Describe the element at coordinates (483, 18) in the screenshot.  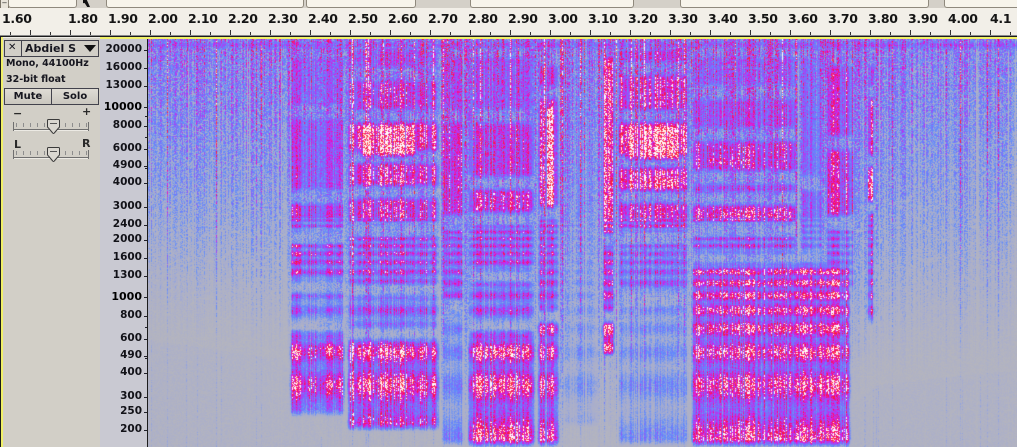
I see `timeline-label: 2.80` at that location.